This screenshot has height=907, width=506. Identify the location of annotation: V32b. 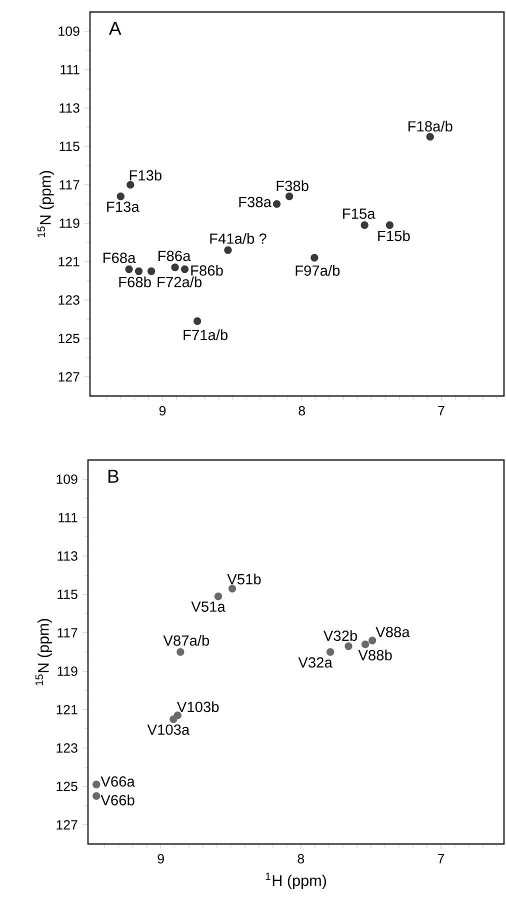
(340, 635).